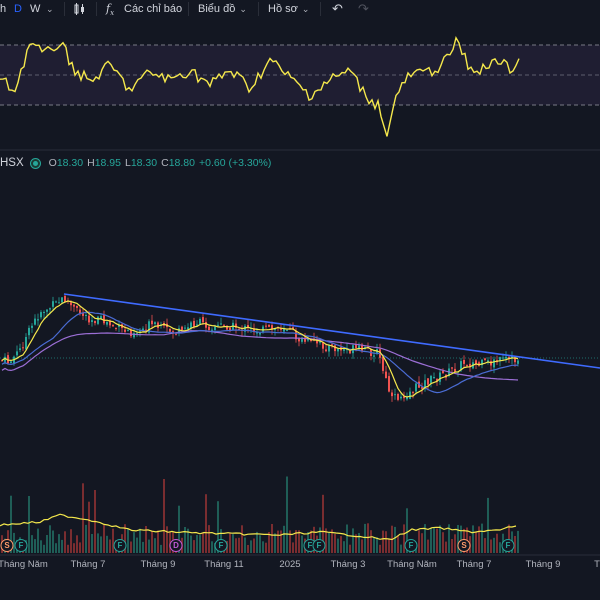  I want to click on time-axis-label: Tháng 9, so click(158, 564).